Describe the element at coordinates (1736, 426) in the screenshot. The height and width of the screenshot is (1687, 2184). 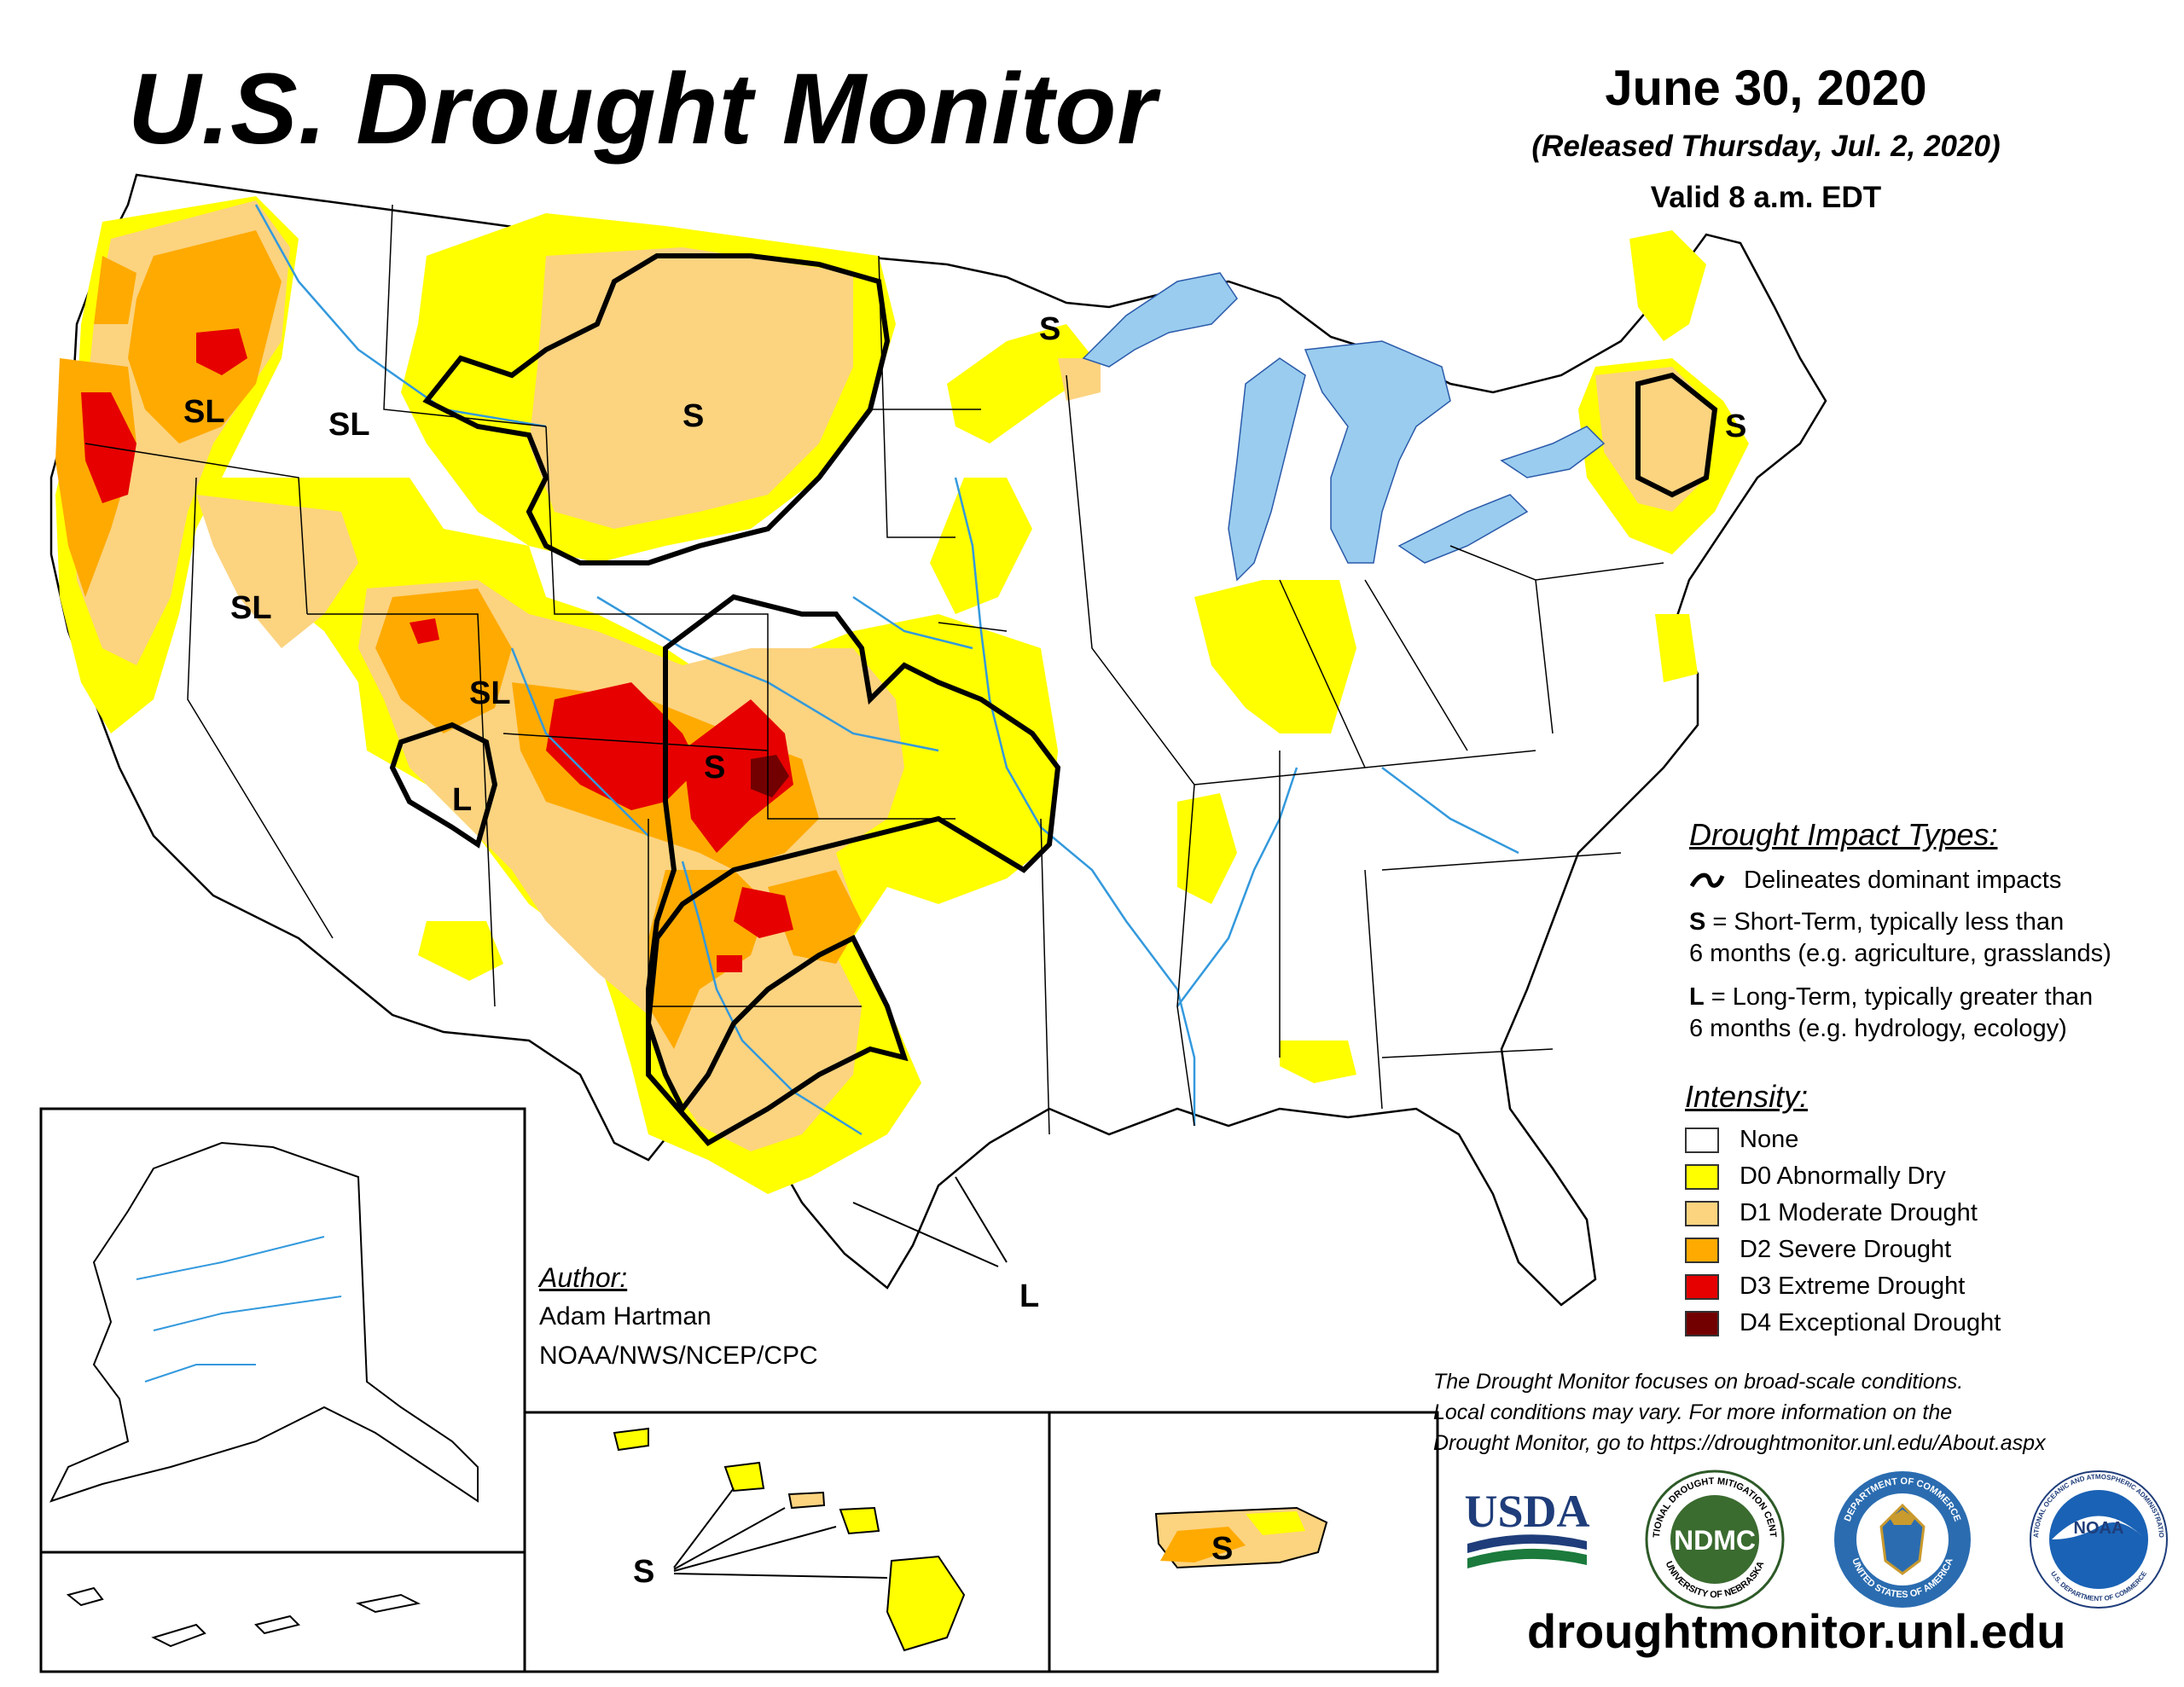
I see `label-ne-s: S` at that location.